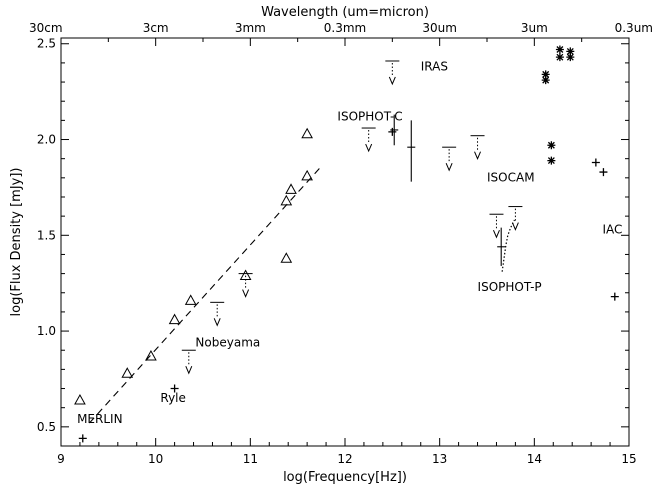 This screenshot has width=655, height=485. I want to click on y-axis-title: log(Flux Density [mJy]), so click(16, 241).